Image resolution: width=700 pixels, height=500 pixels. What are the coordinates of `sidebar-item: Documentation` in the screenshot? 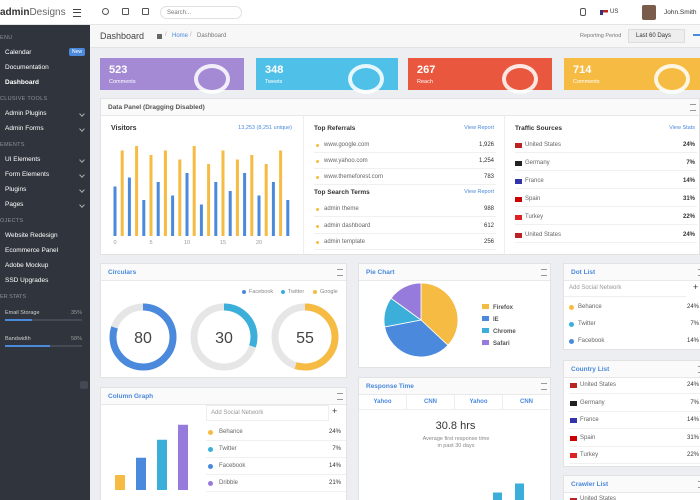 It's located at (27, 67).